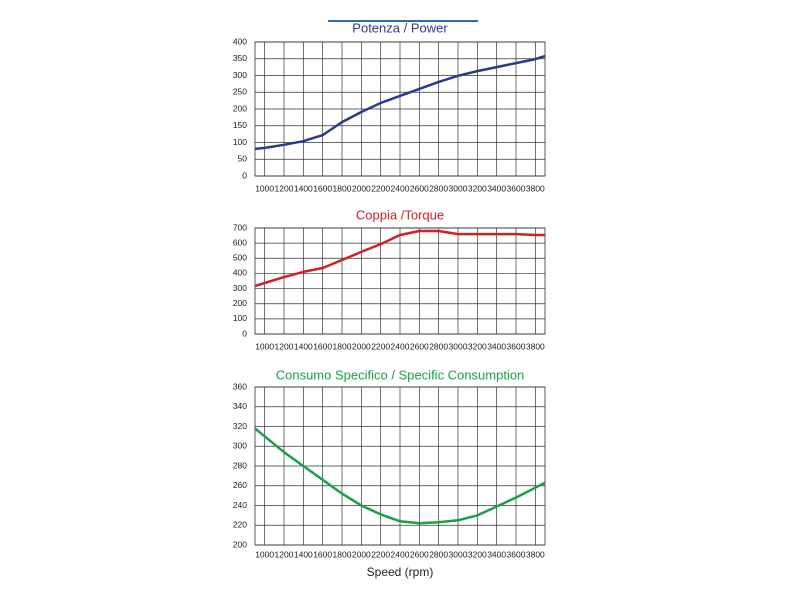 This screenshot has height=600, width=800. I want to click on y-tick-label: 280, so click(240, 465).